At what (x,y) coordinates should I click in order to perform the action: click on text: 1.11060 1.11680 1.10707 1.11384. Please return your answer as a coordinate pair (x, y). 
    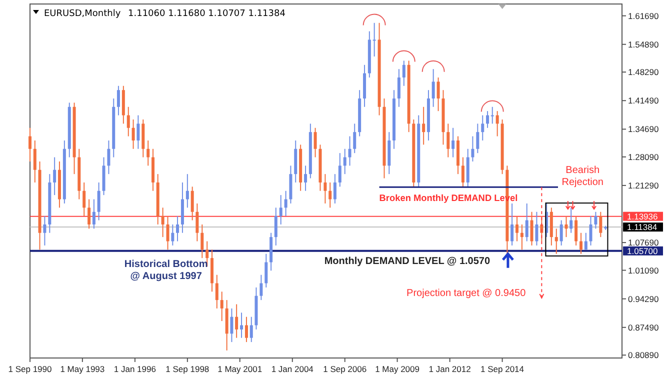
    Looking at the image, I should click on (207, 14).